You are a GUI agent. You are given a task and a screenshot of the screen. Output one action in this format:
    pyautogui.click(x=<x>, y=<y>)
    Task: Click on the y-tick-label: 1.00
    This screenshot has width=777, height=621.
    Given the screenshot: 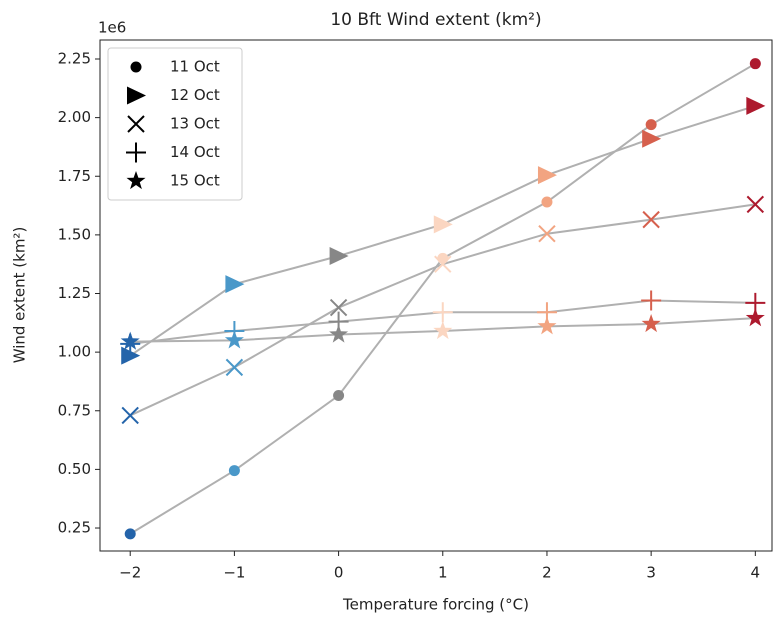 What is the action you would take?
    pyautogui.click(x=74, y=352)
    